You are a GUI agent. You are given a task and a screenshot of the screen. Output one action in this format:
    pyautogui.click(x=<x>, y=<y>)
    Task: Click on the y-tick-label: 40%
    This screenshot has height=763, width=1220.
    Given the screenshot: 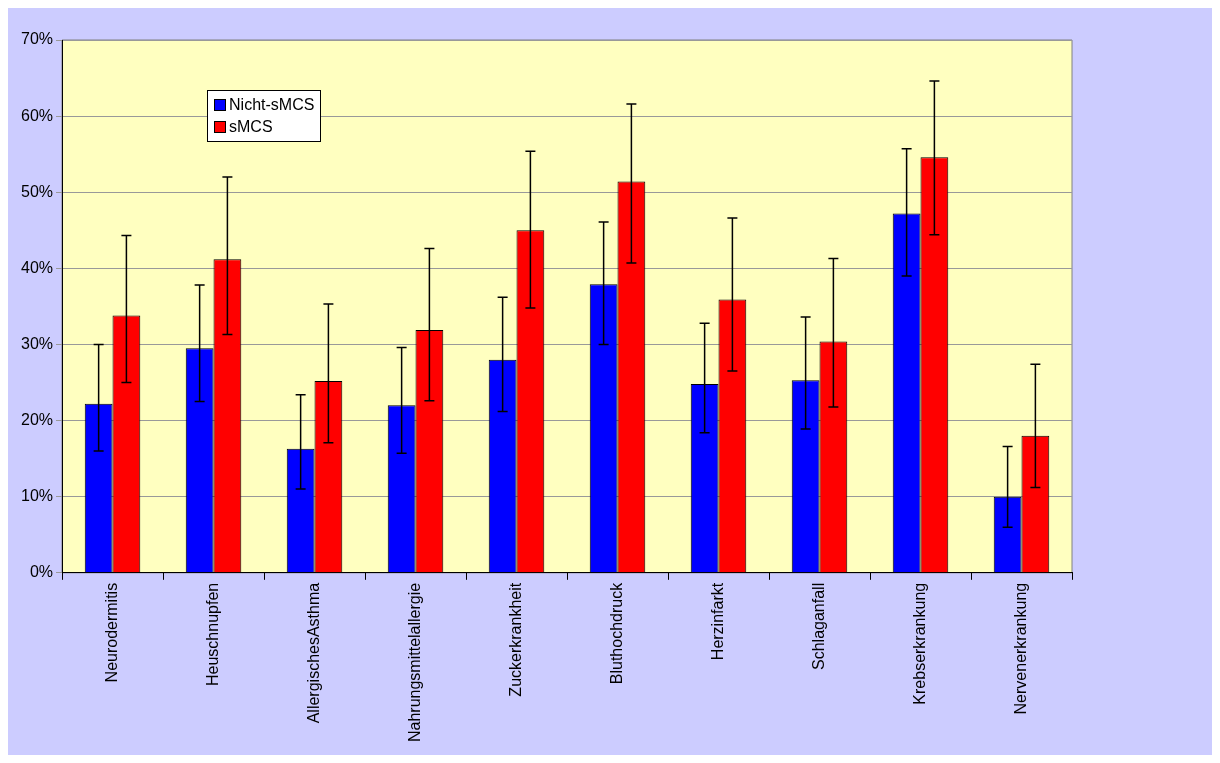 What is the action you would take?
    pyautogui.click(x=37, y=267)
    